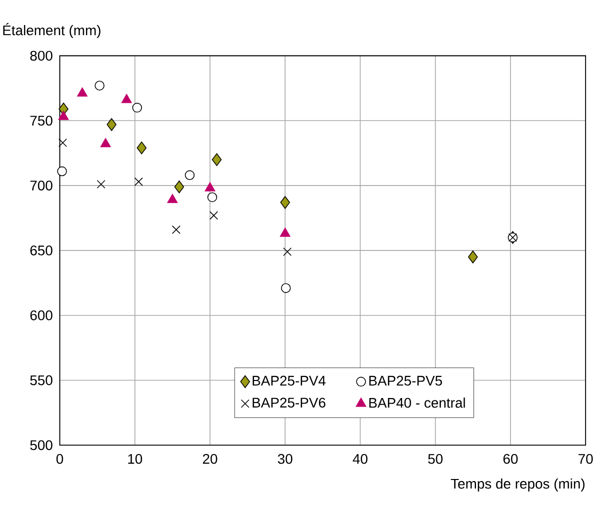 The height and width of the screenshot is (505, 598). Describe the element at coordinates (41, 185) in the screenshot. I see `y-tick-label: 700` at that location.